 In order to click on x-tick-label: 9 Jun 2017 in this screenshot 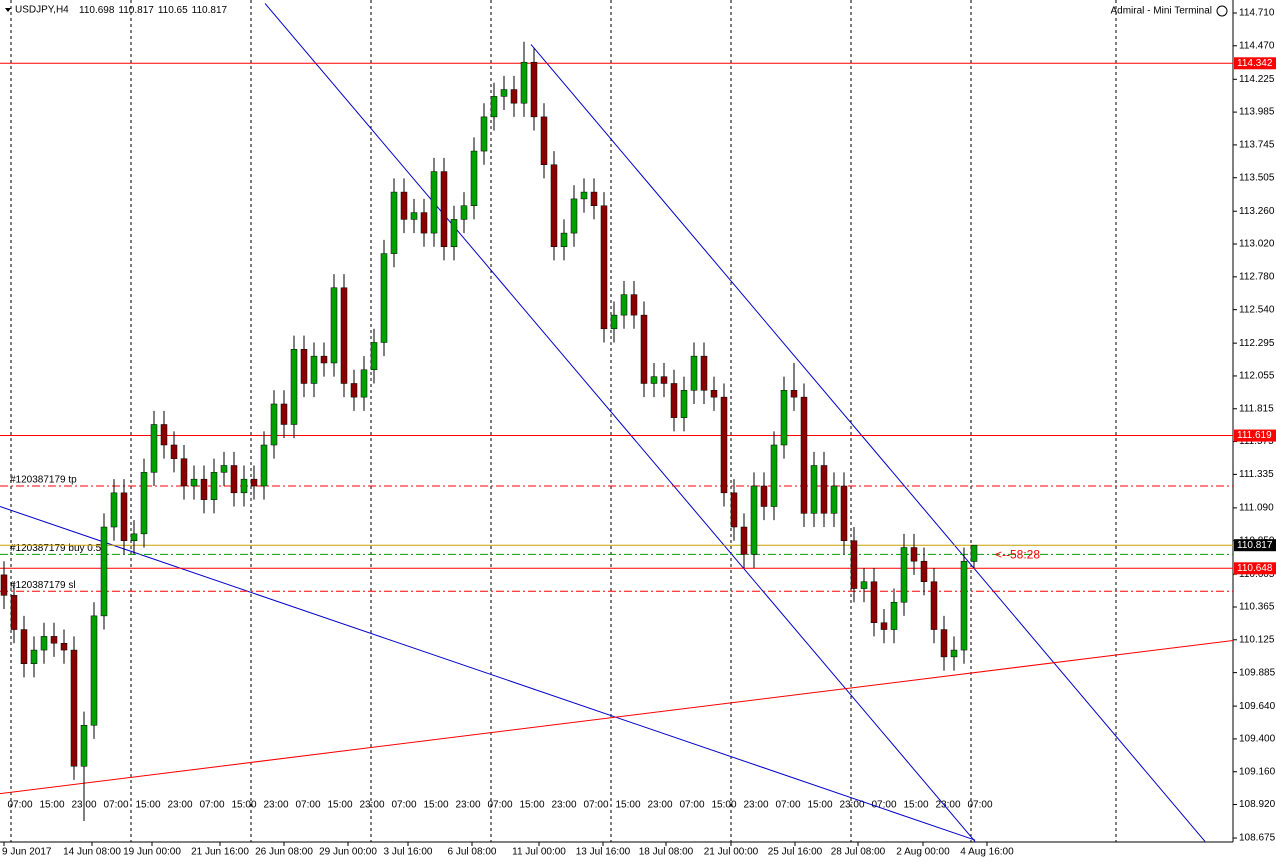, I will do `click(27, 852)`.